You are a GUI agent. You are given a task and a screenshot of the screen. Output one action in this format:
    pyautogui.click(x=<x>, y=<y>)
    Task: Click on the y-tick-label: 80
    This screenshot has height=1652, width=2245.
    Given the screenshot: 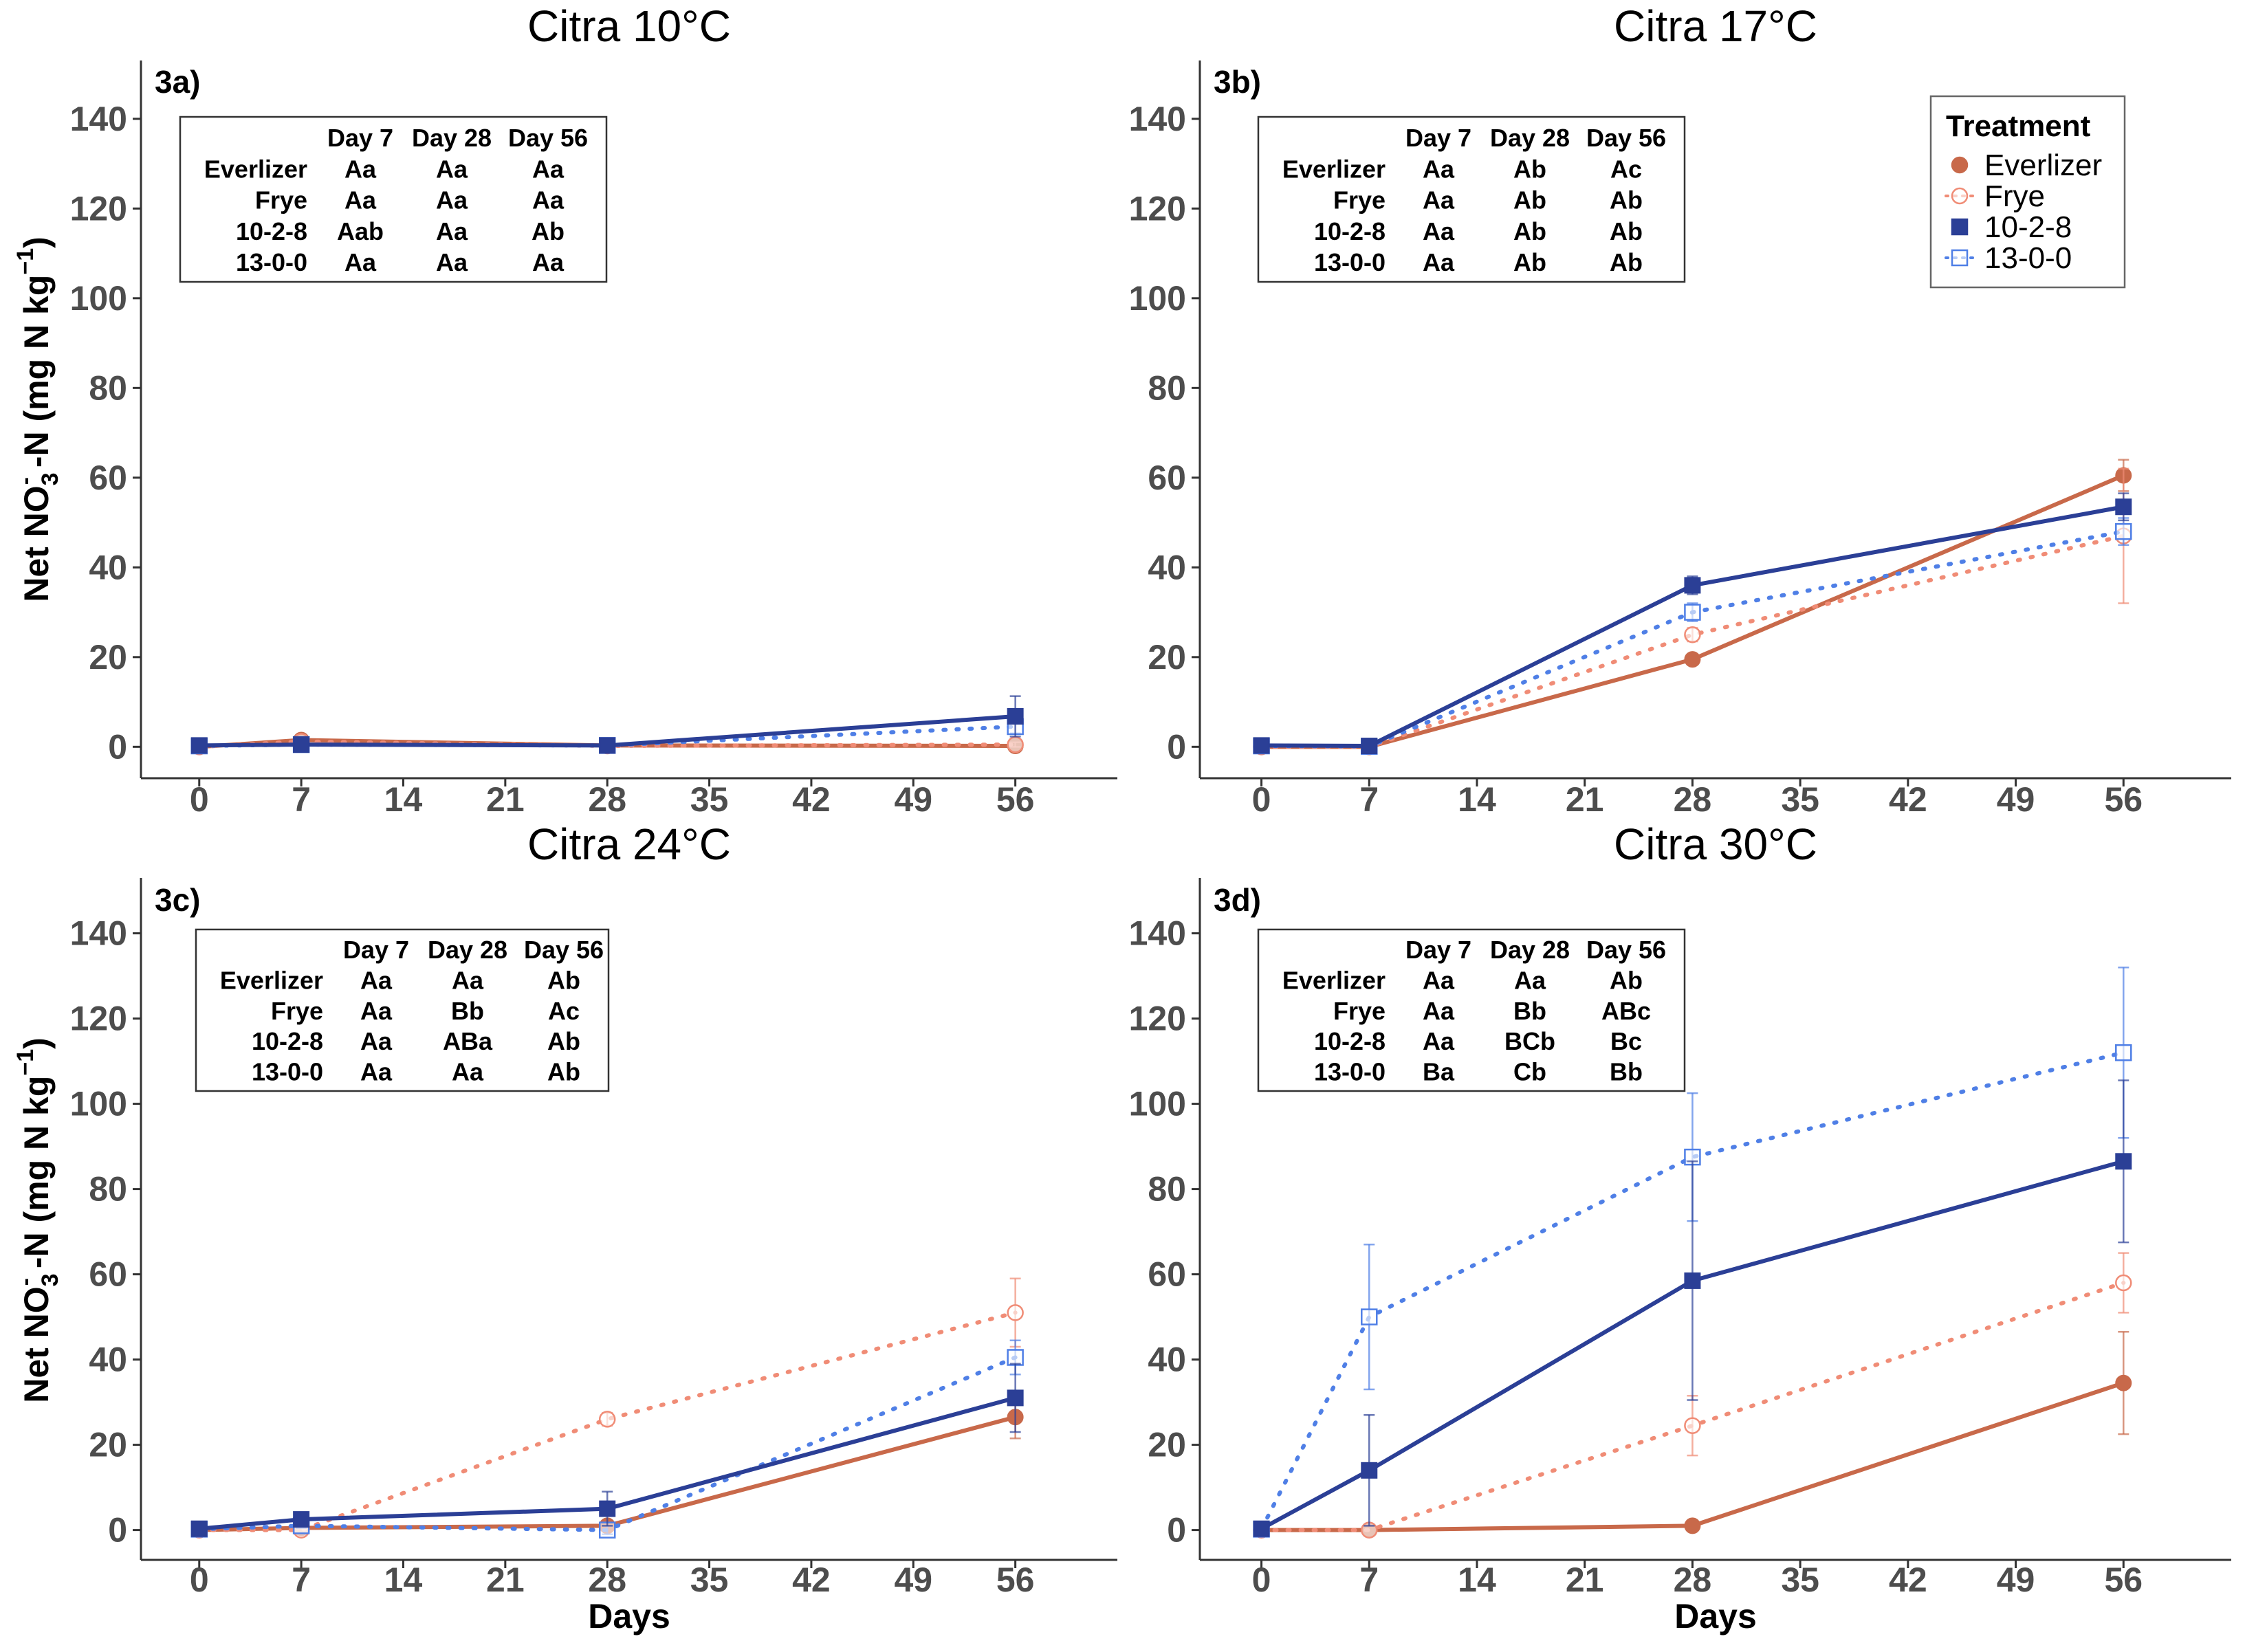 What is the action you would take?
    pyautogui.click(x=1167, y=387)
    